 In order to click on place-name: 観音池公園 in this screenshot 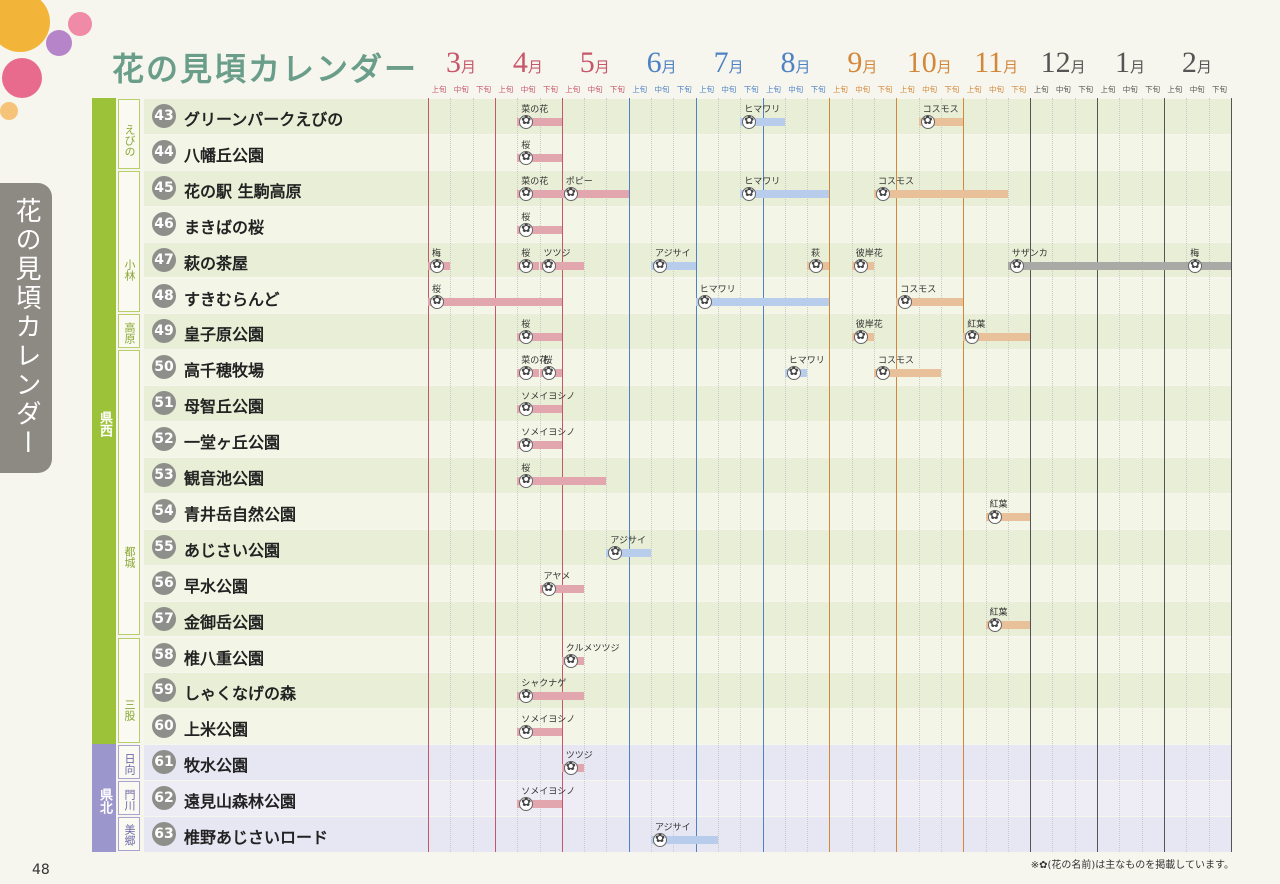, I will do `click(224, 478)`.